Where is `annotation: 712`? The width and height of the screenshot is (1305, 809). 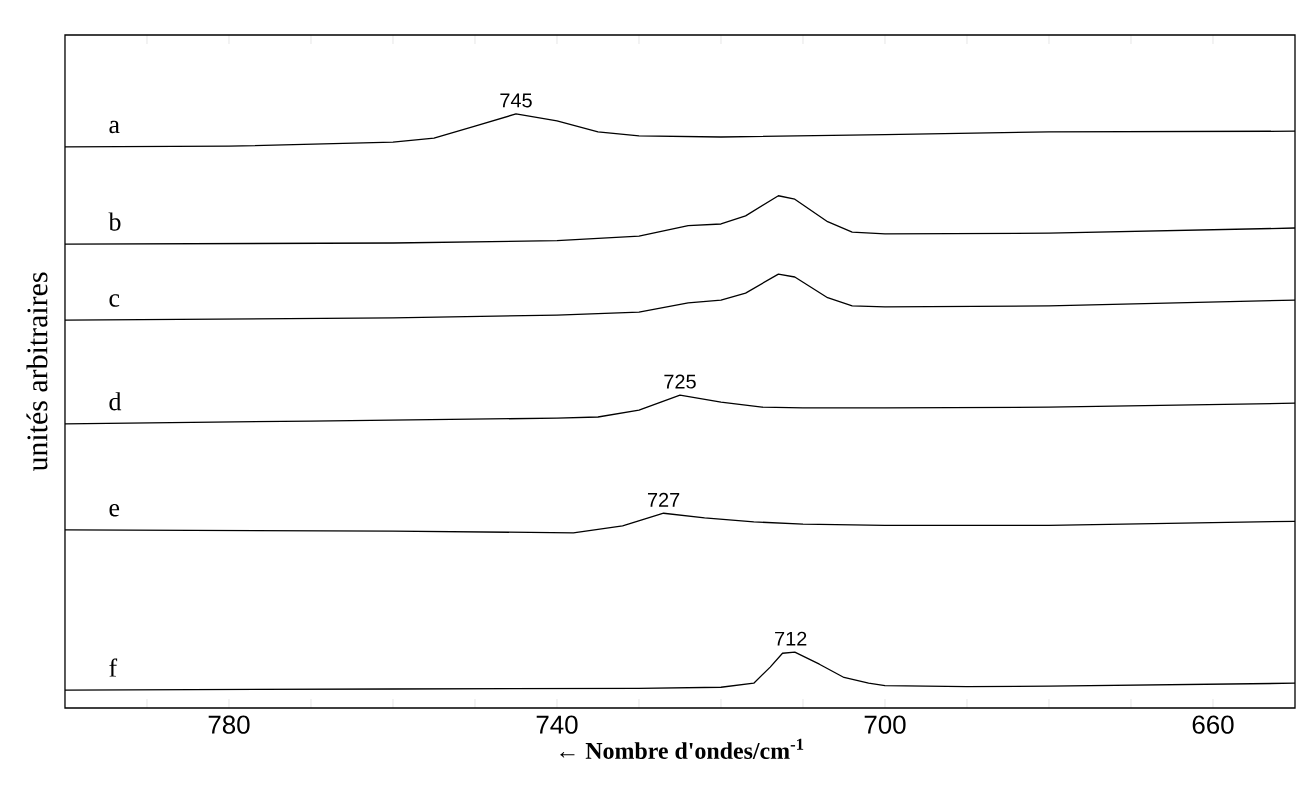 annotation: 712 is located at coordinates (791, 638).